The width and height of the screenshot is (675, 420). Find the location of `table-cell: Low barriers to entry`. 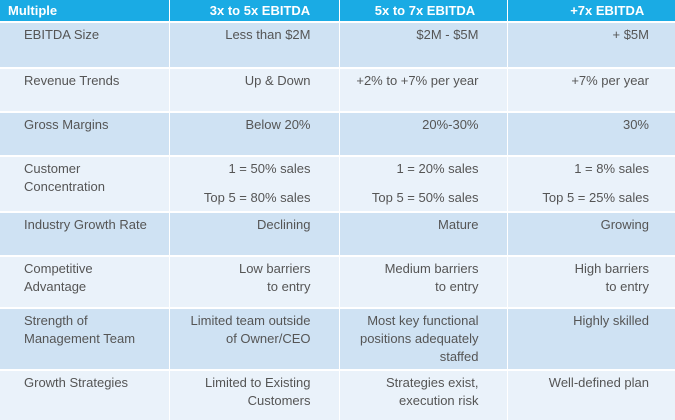

table-cell: Low barriers to entry is located at coordinates (254, 281).